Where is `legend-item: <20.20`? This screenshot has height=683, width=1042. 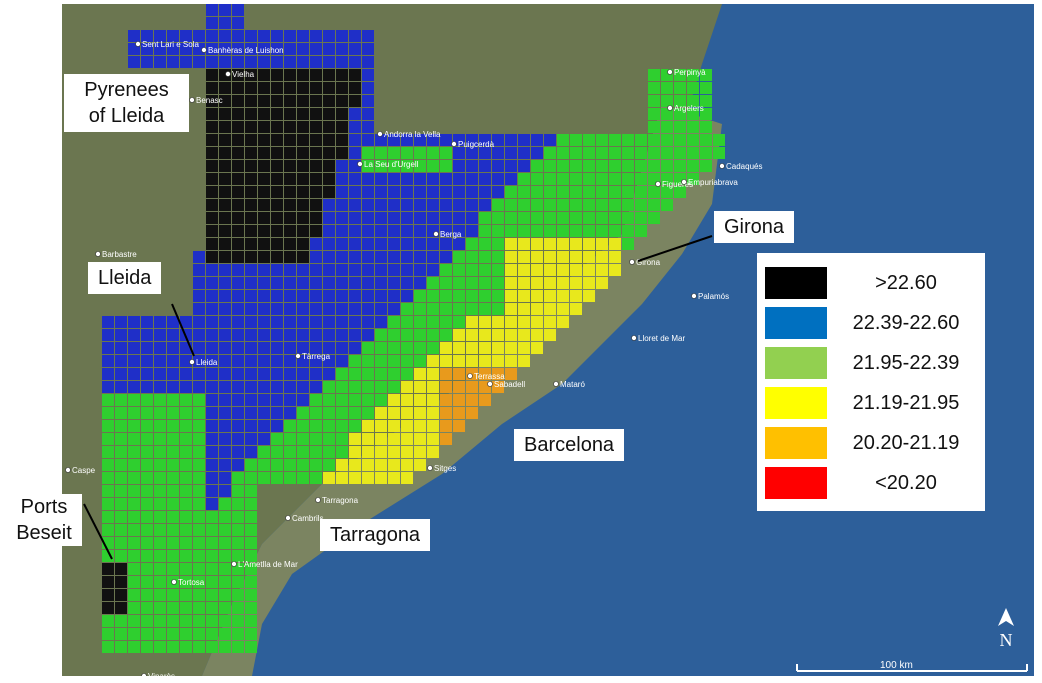 legend-item: <20.20 is located at coordinates (871, 483).